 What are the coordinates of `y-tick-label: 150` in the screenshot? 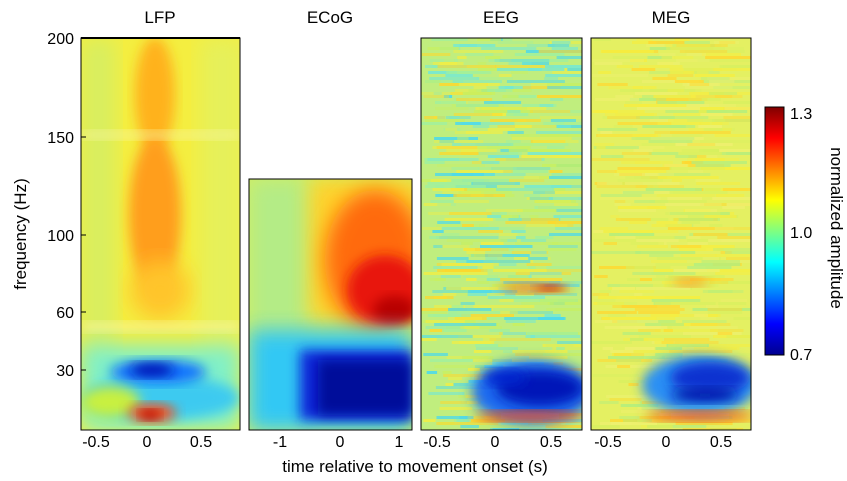 It's located at (60, 138).